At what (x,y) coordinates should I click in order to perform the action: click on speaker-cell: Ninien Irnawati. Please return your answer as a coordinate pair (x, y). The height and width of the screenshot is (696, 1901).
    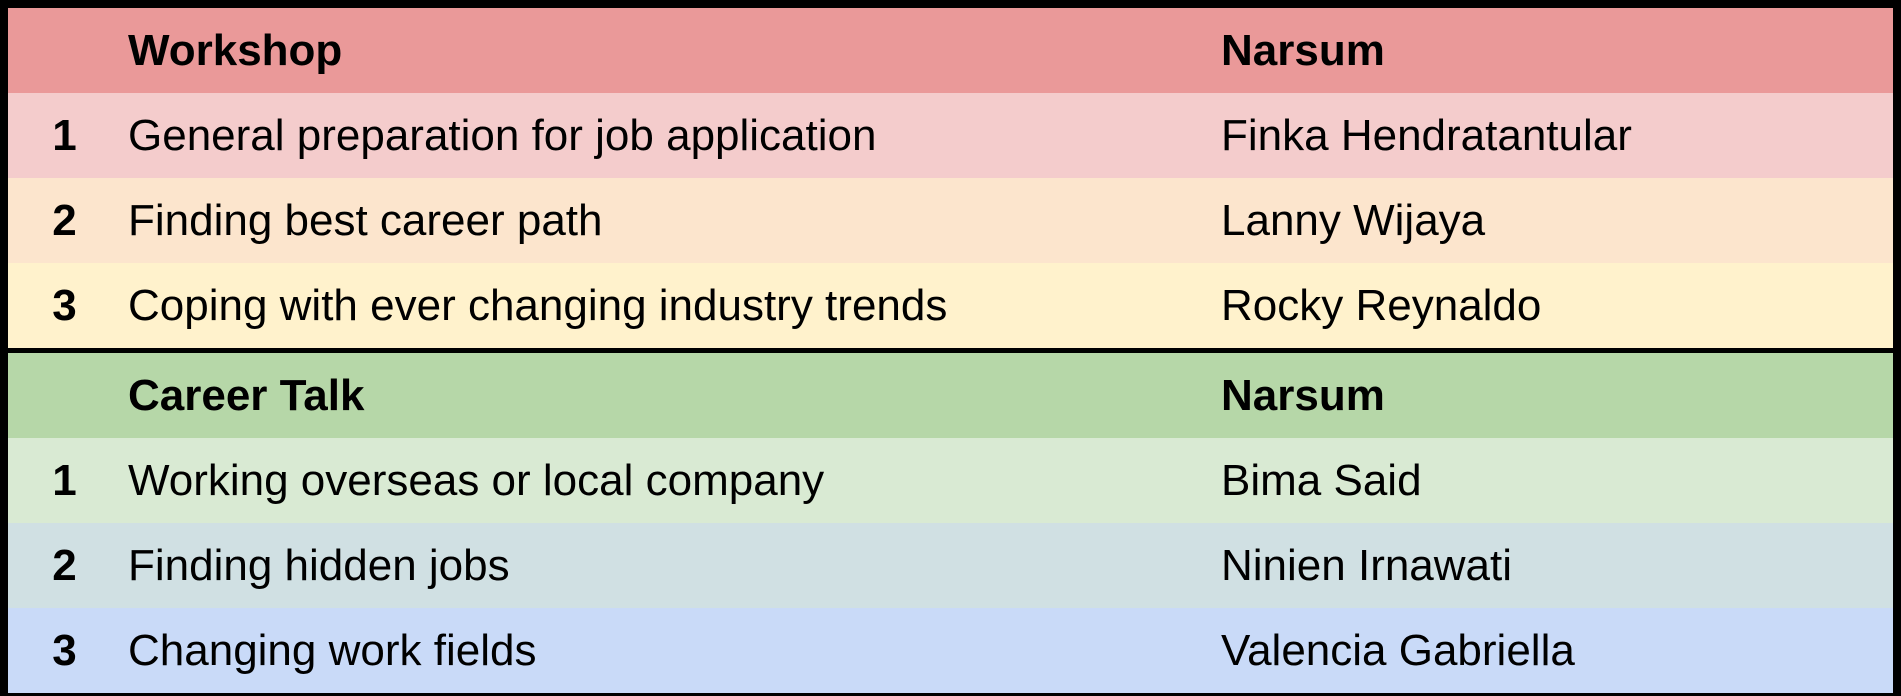
    Looking at the image, I should click on (1367, 565).